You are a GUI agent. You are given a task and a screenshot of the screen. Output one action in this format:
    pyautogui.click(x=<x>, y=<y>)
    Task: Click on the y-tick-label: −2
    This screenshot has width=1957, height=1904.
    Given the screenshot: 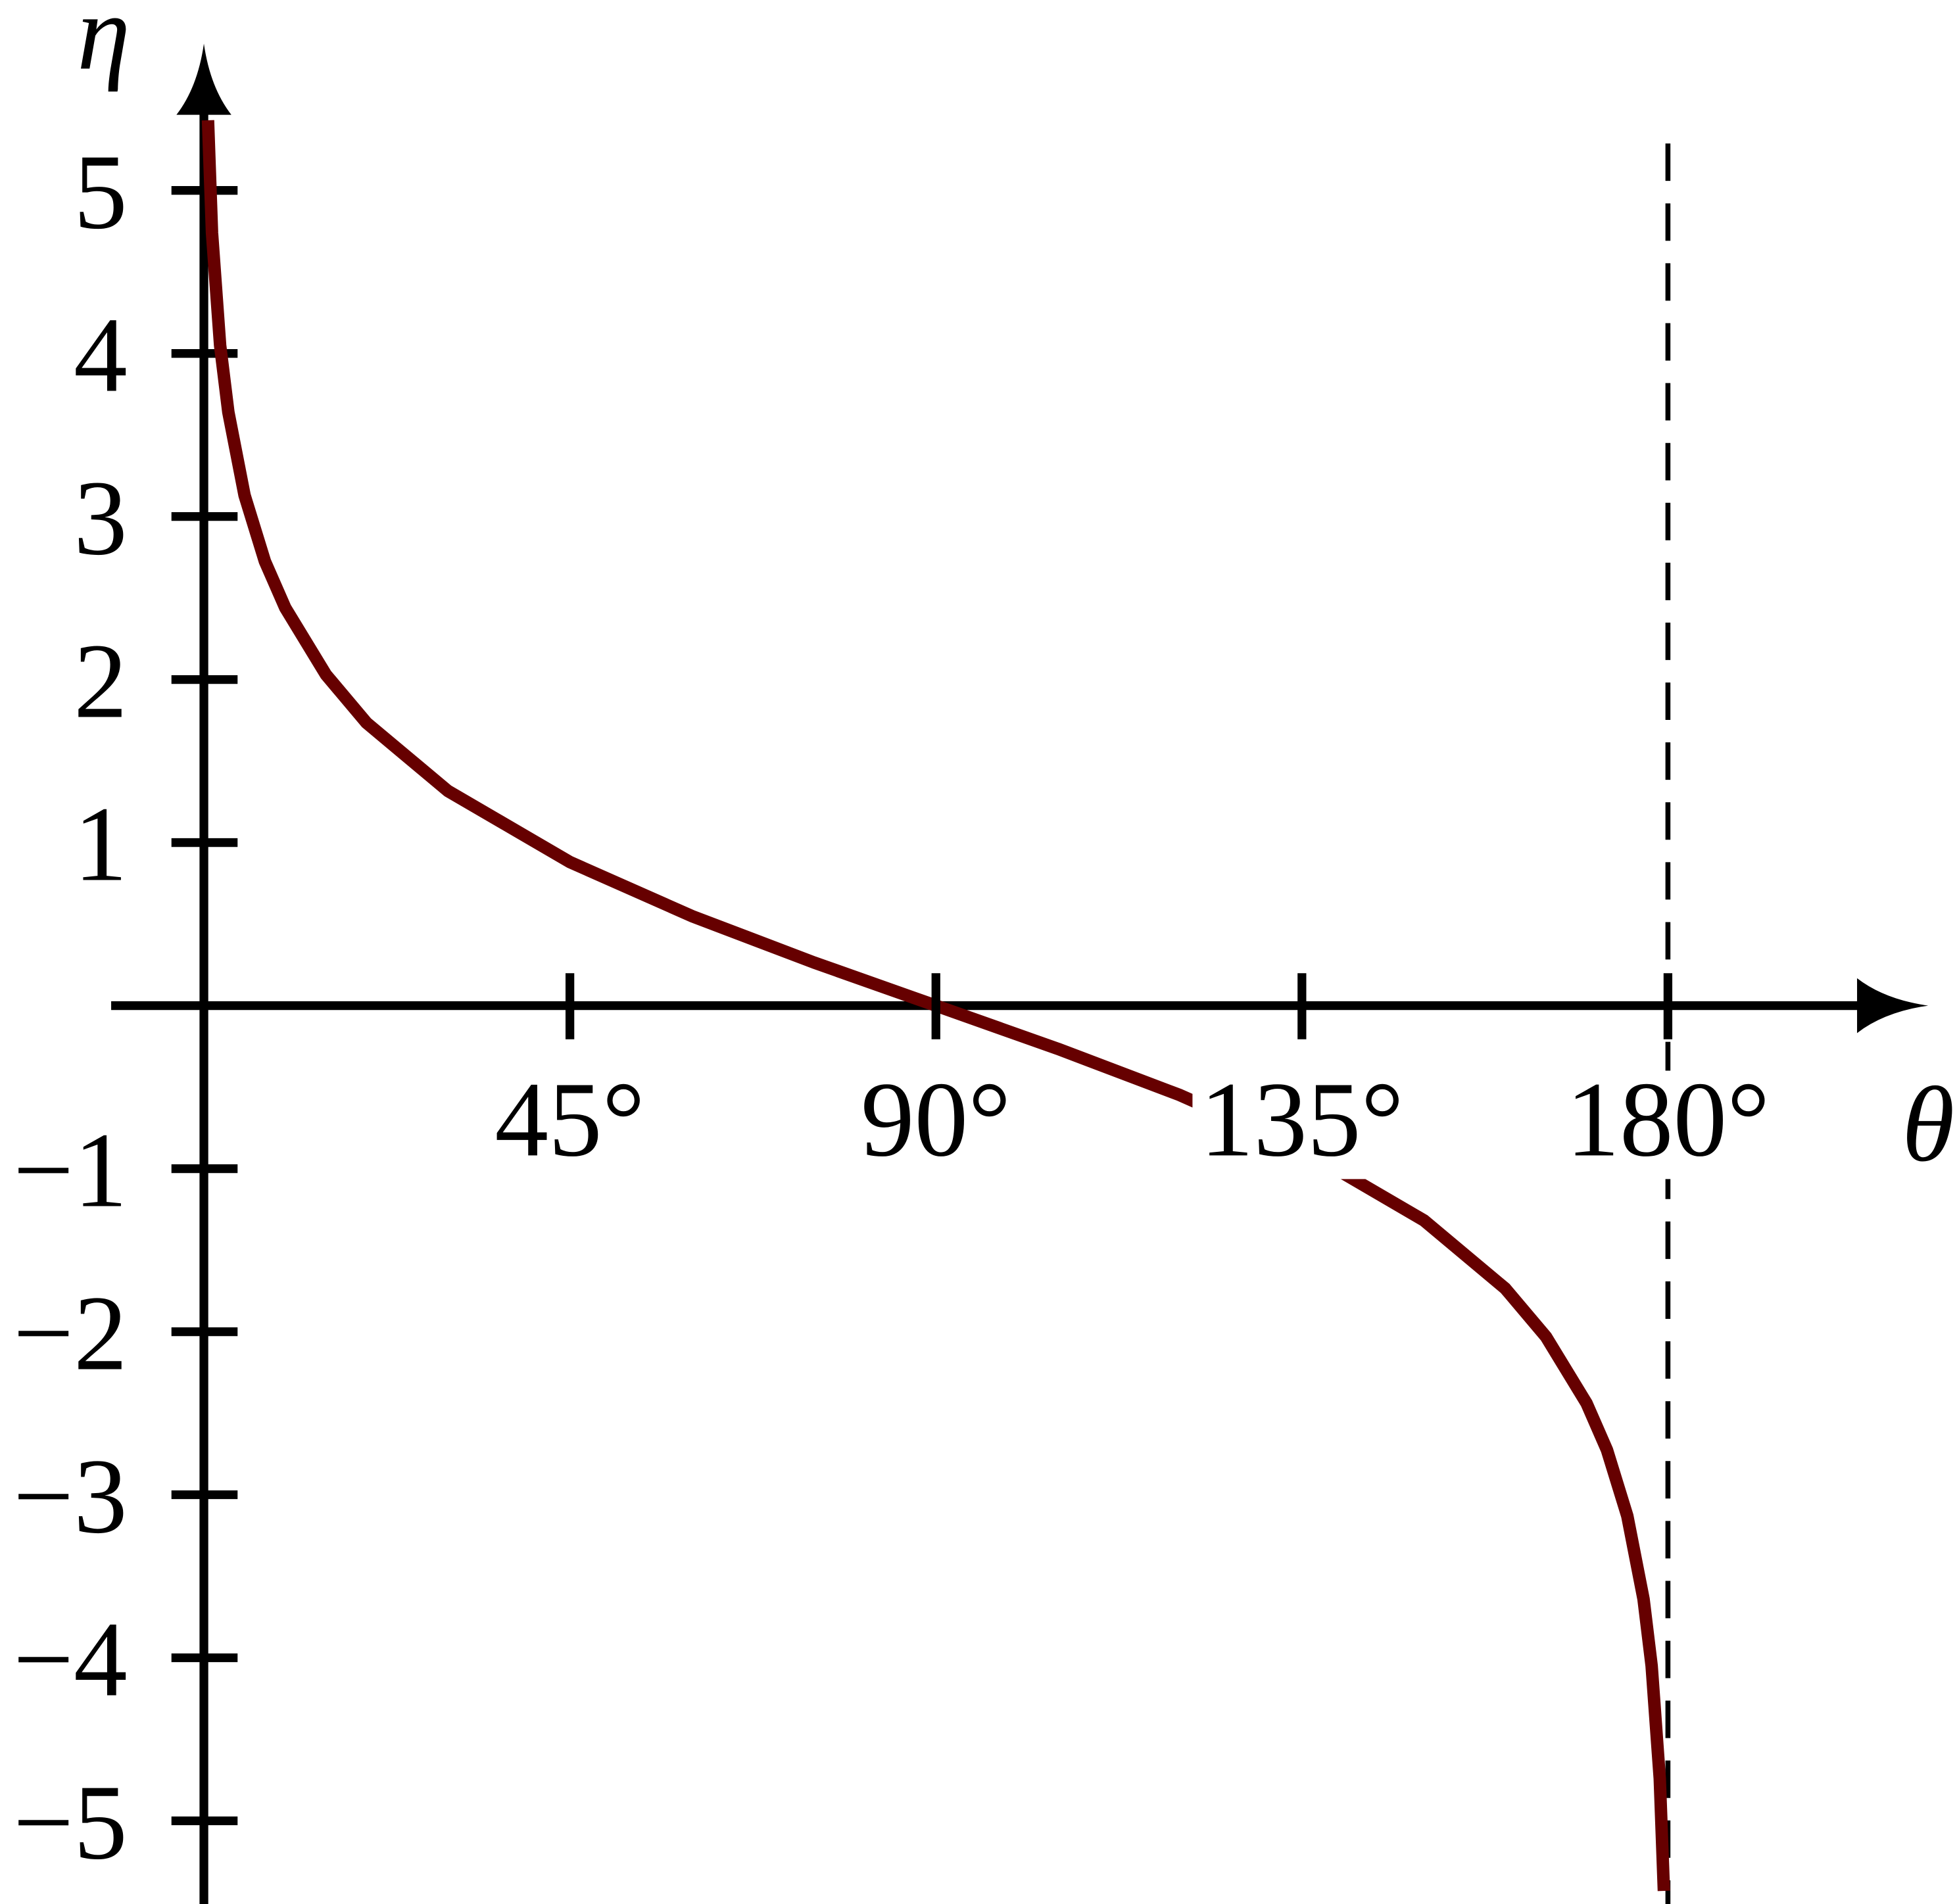 What is the action you would take?
    pyautogui.click(x=70, y=1333)
    